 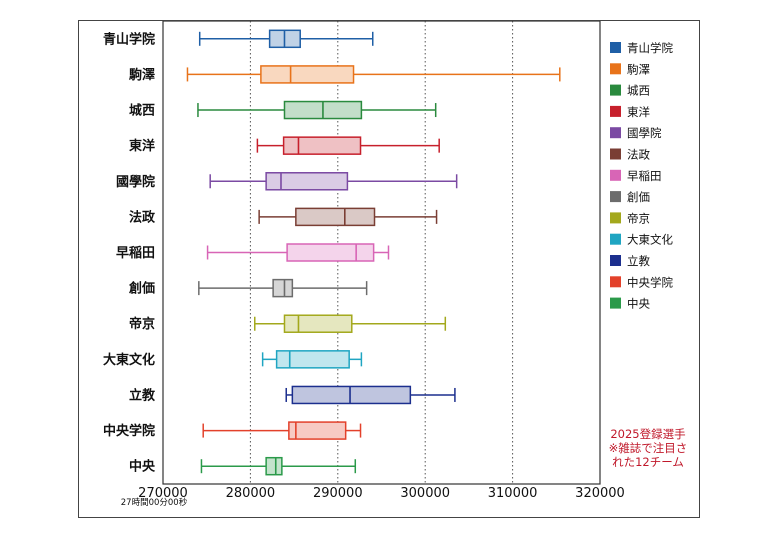 I want to click on annotation-line-3: れた12チーム, so click(x=648, y=462).